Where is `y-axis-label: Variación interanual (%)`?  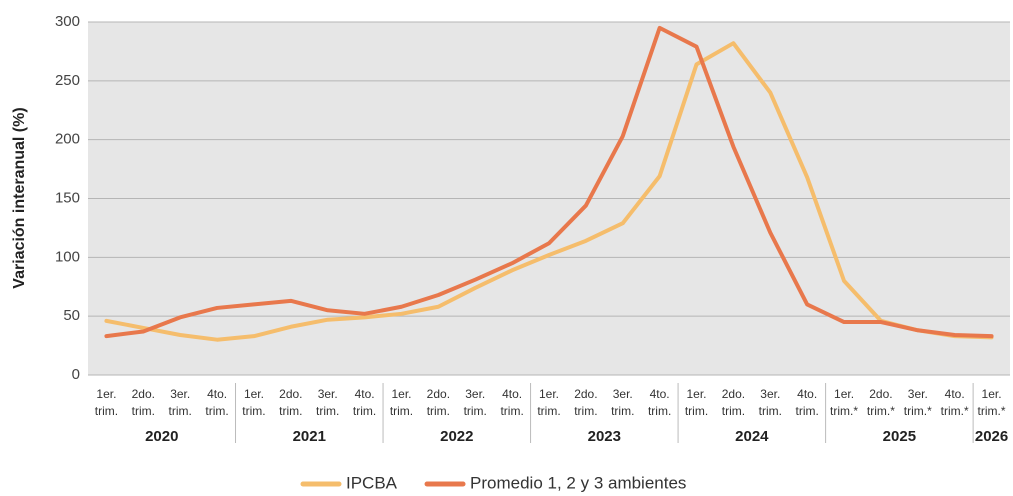
y-axis-label: Variación interanual (%) is located at coordinates (19, 197).